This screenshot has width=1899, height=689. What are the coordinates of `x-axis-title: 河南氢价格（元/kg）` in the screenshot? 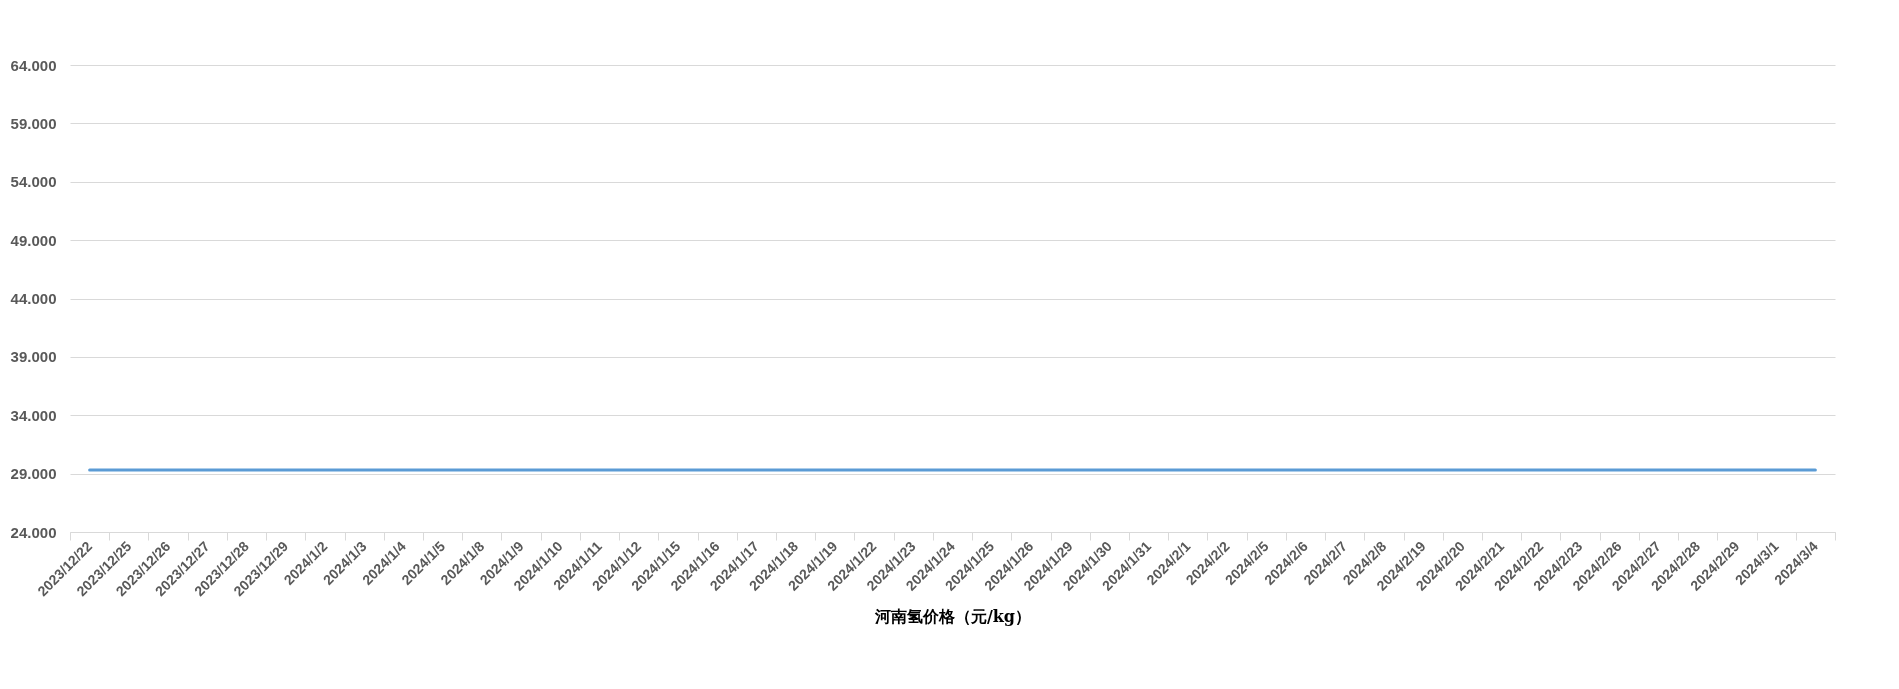 It's located at (952, 616).